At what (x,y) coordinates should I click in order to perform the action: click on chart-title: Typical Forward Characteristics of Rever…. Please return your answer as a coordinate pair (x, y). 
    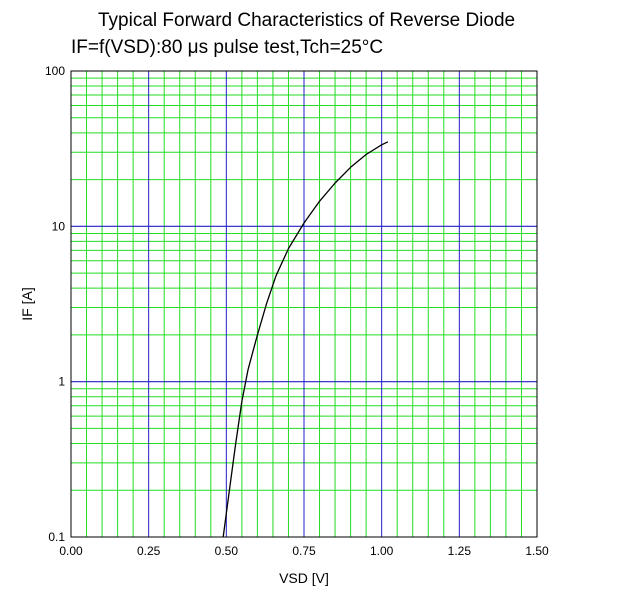
    Looking at the image, I should click on (306, 20).